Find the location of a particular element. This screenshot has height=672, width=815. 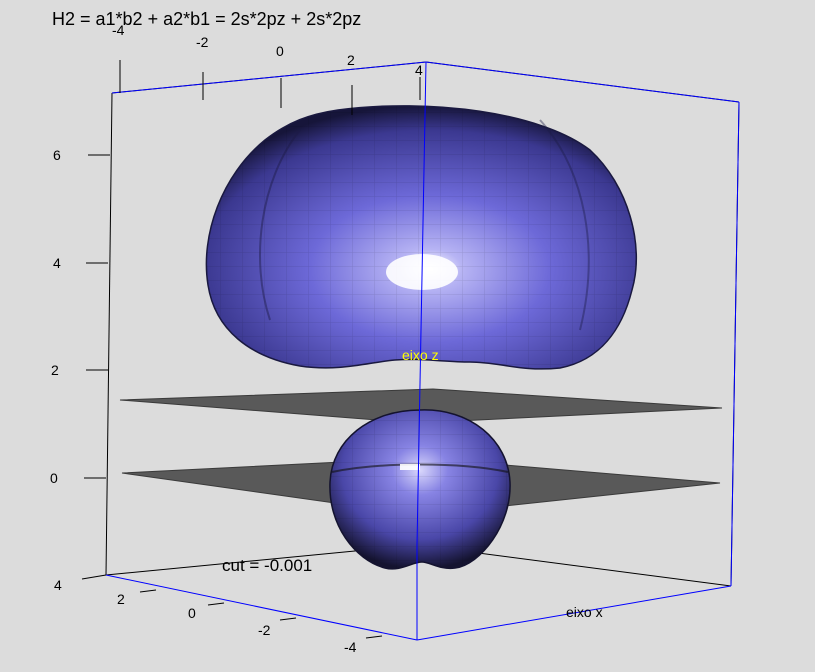

z-axis-ticks is located at coordinates (97, 316).